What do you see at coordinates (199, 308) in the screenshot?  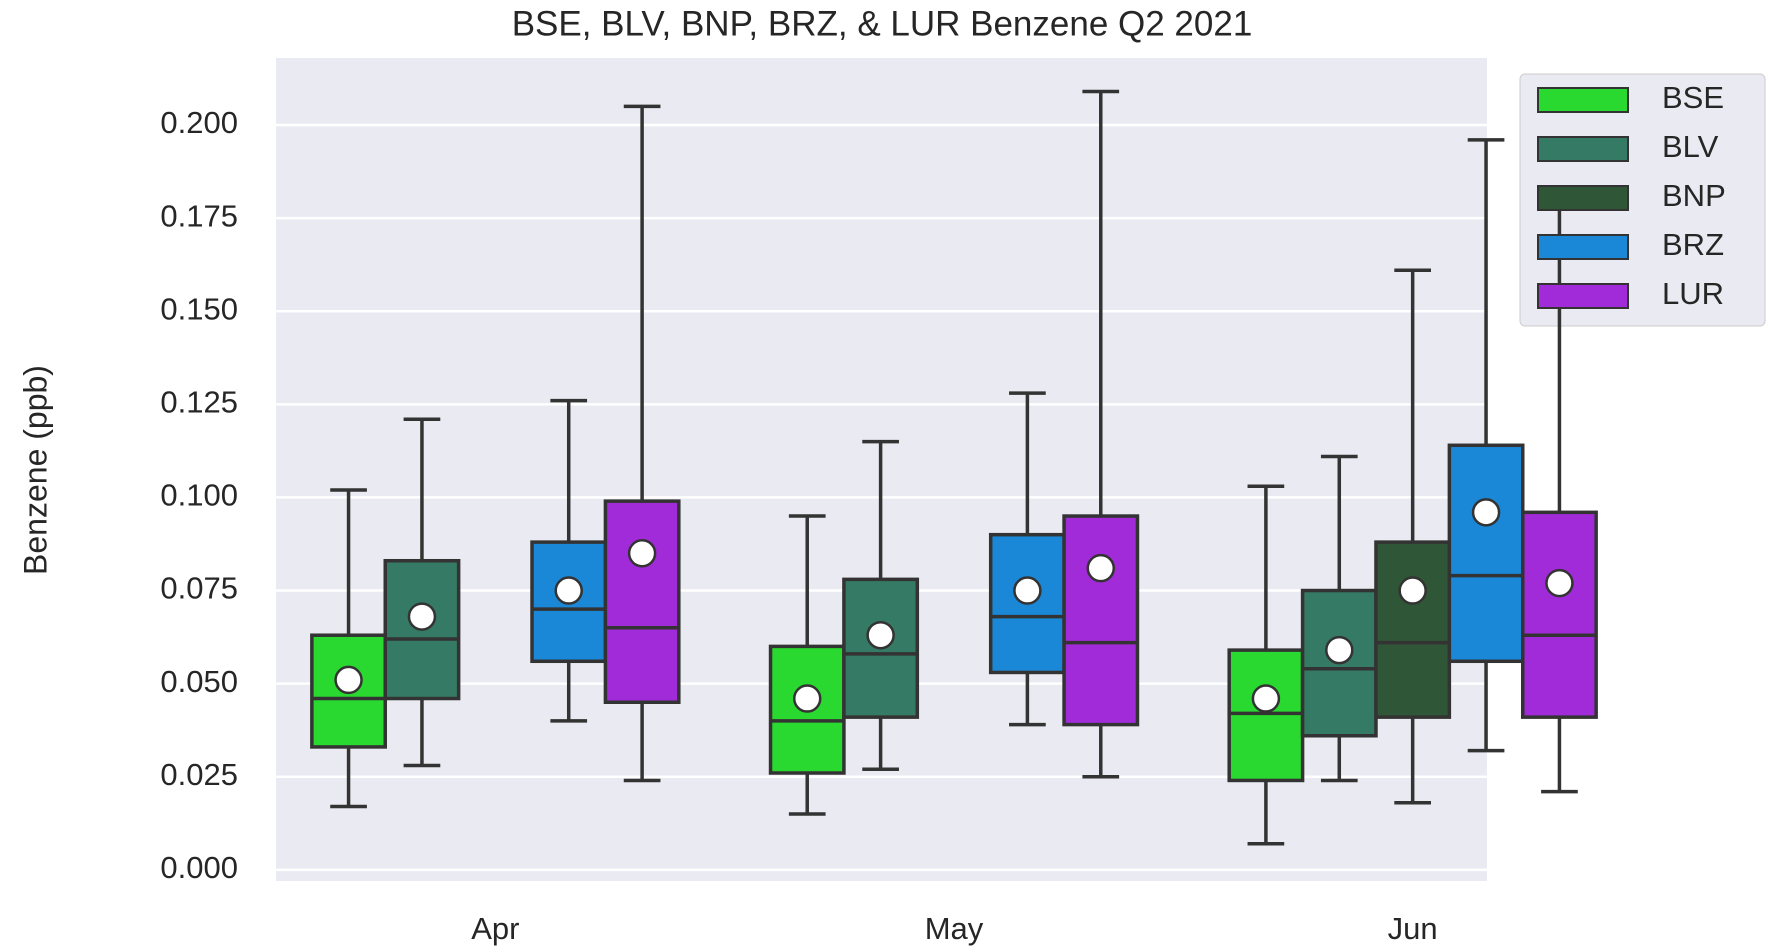 I see `y-tick-label: 0.150` at bounding box center [199, 308].